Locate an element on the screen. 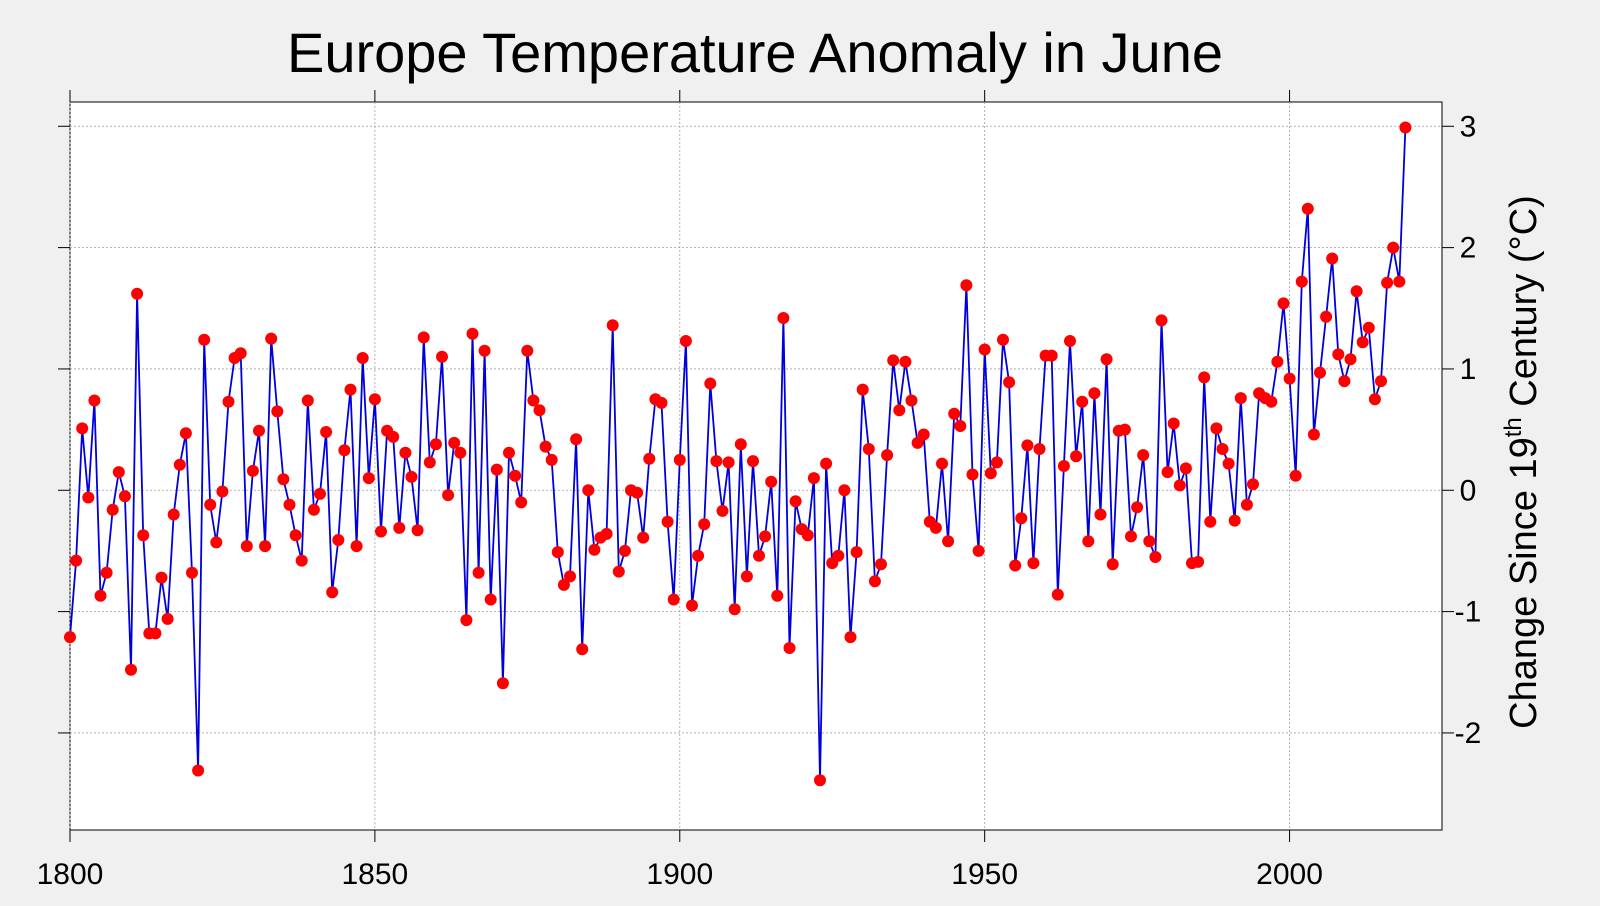 The image size is (1600, 906). y-axis-title: Change Since 19th Century (°C) is located at coordinates (1522, 462).